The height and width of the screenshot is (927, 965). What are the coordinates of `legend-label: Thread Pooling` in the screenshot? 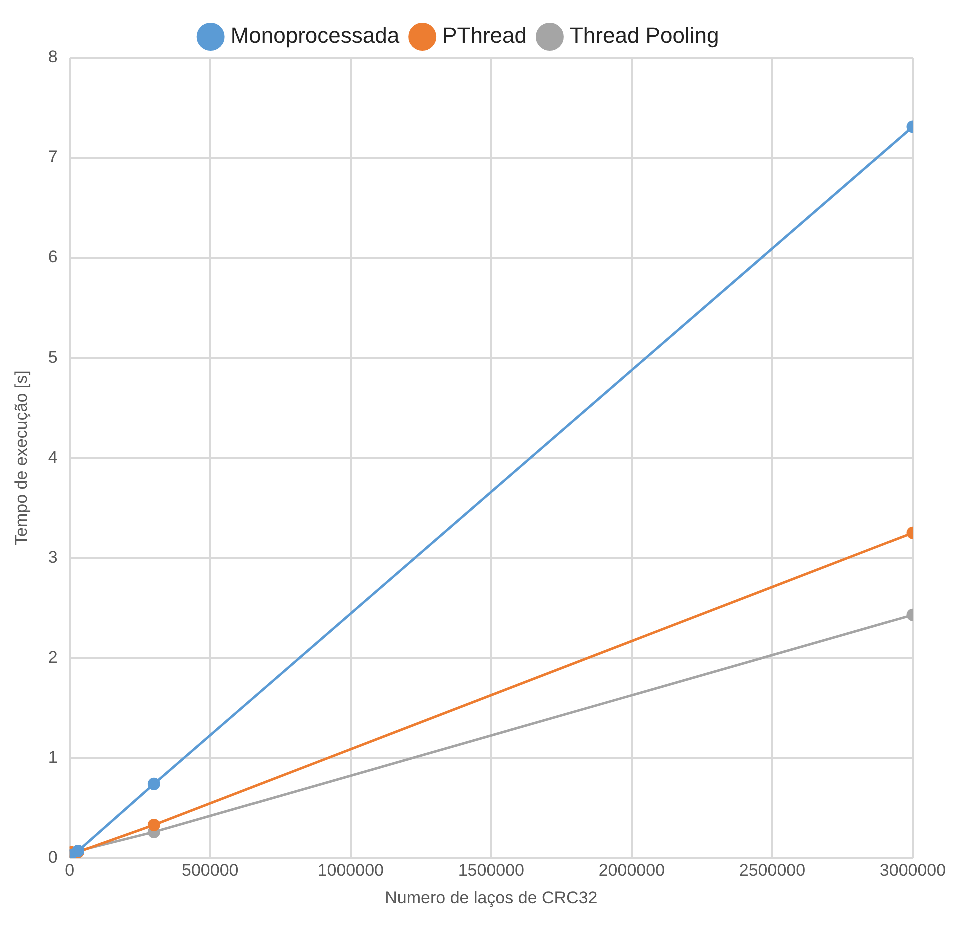 It's located at (645, 35).